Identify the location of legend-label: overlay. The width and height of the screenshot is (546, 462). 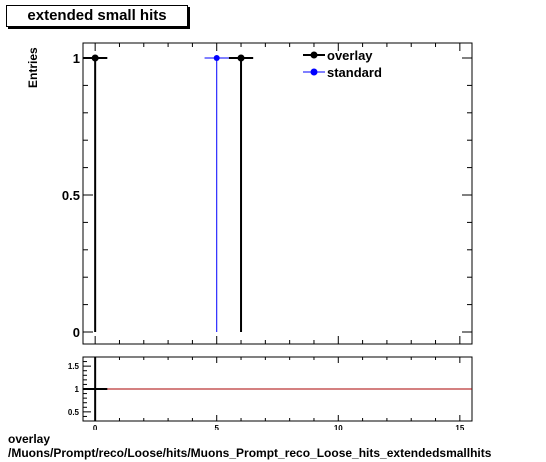
(350, 55).